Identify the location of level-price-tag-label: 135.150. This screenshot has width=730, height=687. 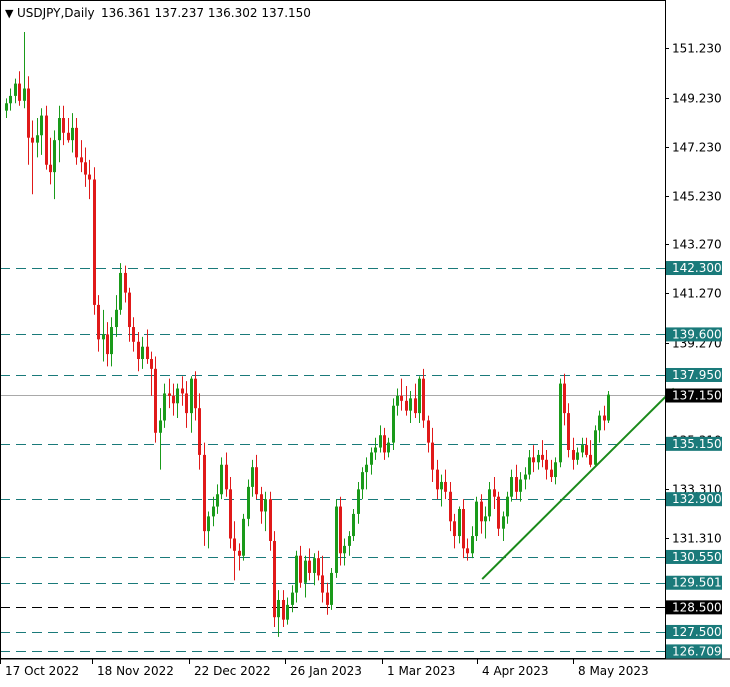
(697, 444).